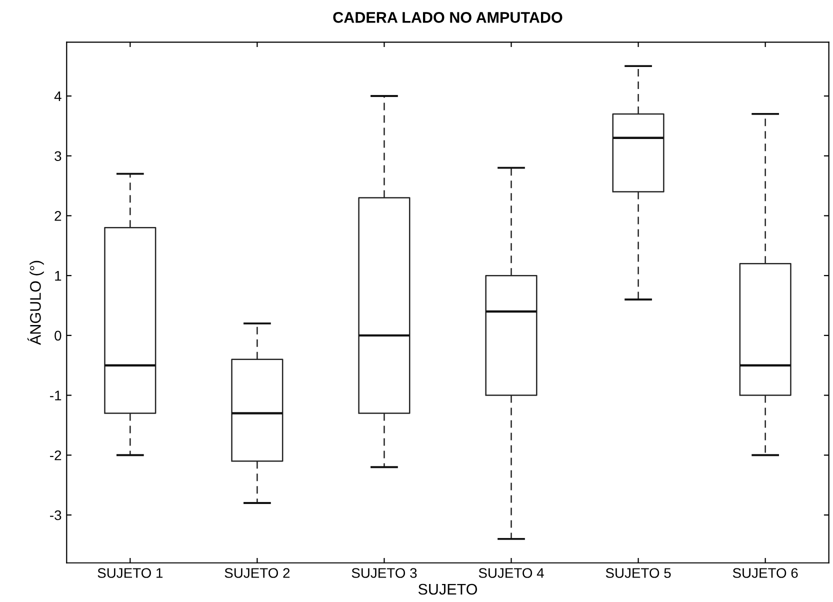 The image size is (833, 602). I want to click on x-tick-label: SUJETO 6, so click(765, 573).